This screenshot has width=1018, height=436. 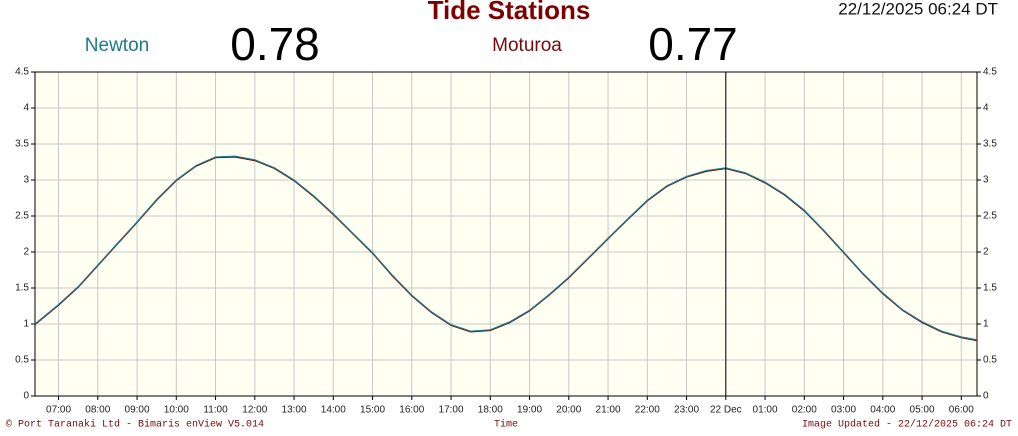 What do you see at coordinates (294, 410) in the screenshot?
I see `x-tick-label: 13:00` at bounding box center [294, 410].